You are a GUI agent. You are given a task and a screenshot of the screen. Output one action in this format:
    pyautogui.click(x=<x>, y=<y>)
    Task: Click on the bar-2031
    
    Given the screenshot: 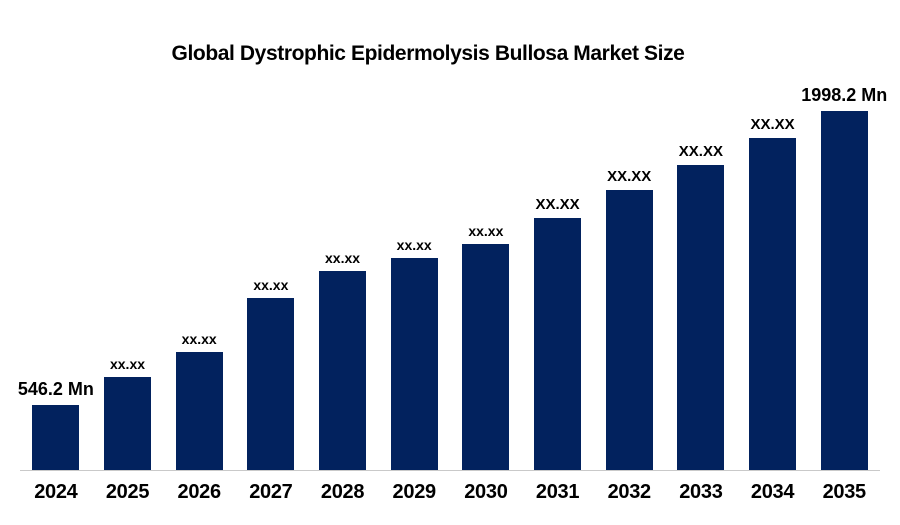 What is the action you would take?
    pyautogui.click(x=558, y=344)
    